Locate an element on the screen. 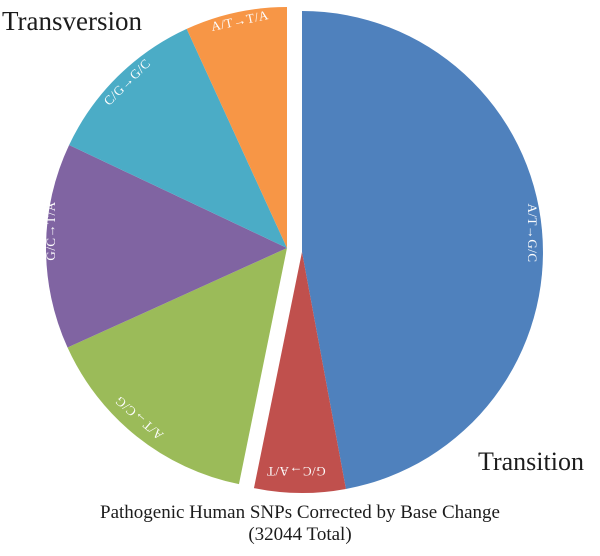  annotation-transition: Transition is located at coordinates (531, 461).